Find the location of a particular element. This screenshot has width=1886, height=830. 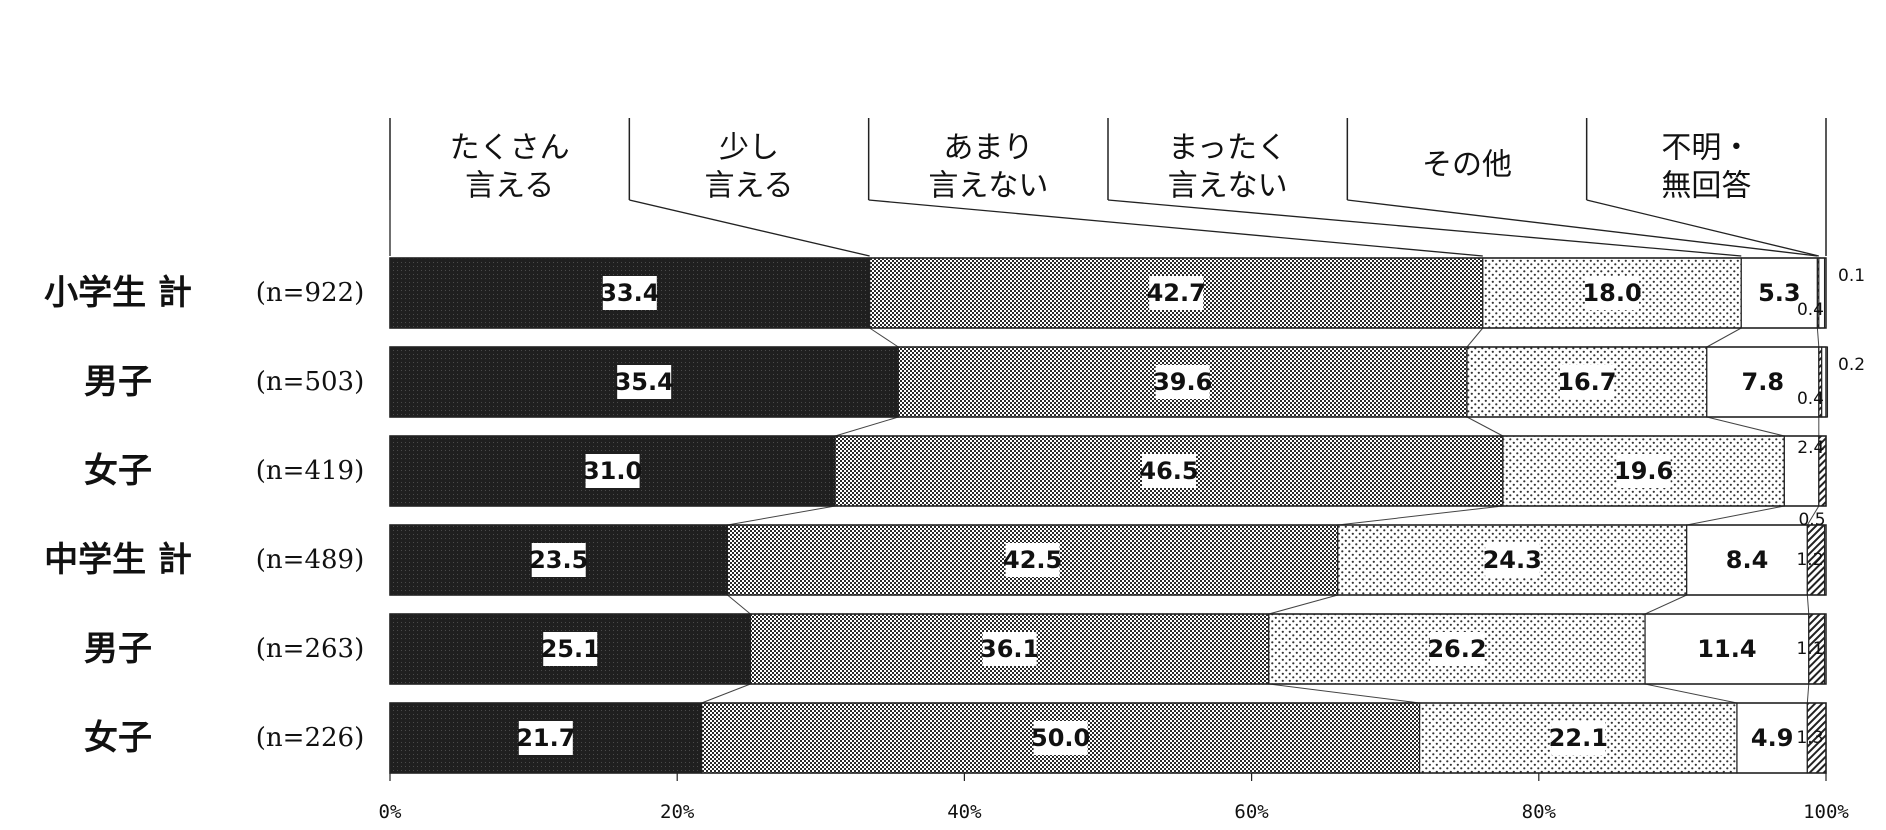

n-label: (n=419) is located at coordinates (310, 471).